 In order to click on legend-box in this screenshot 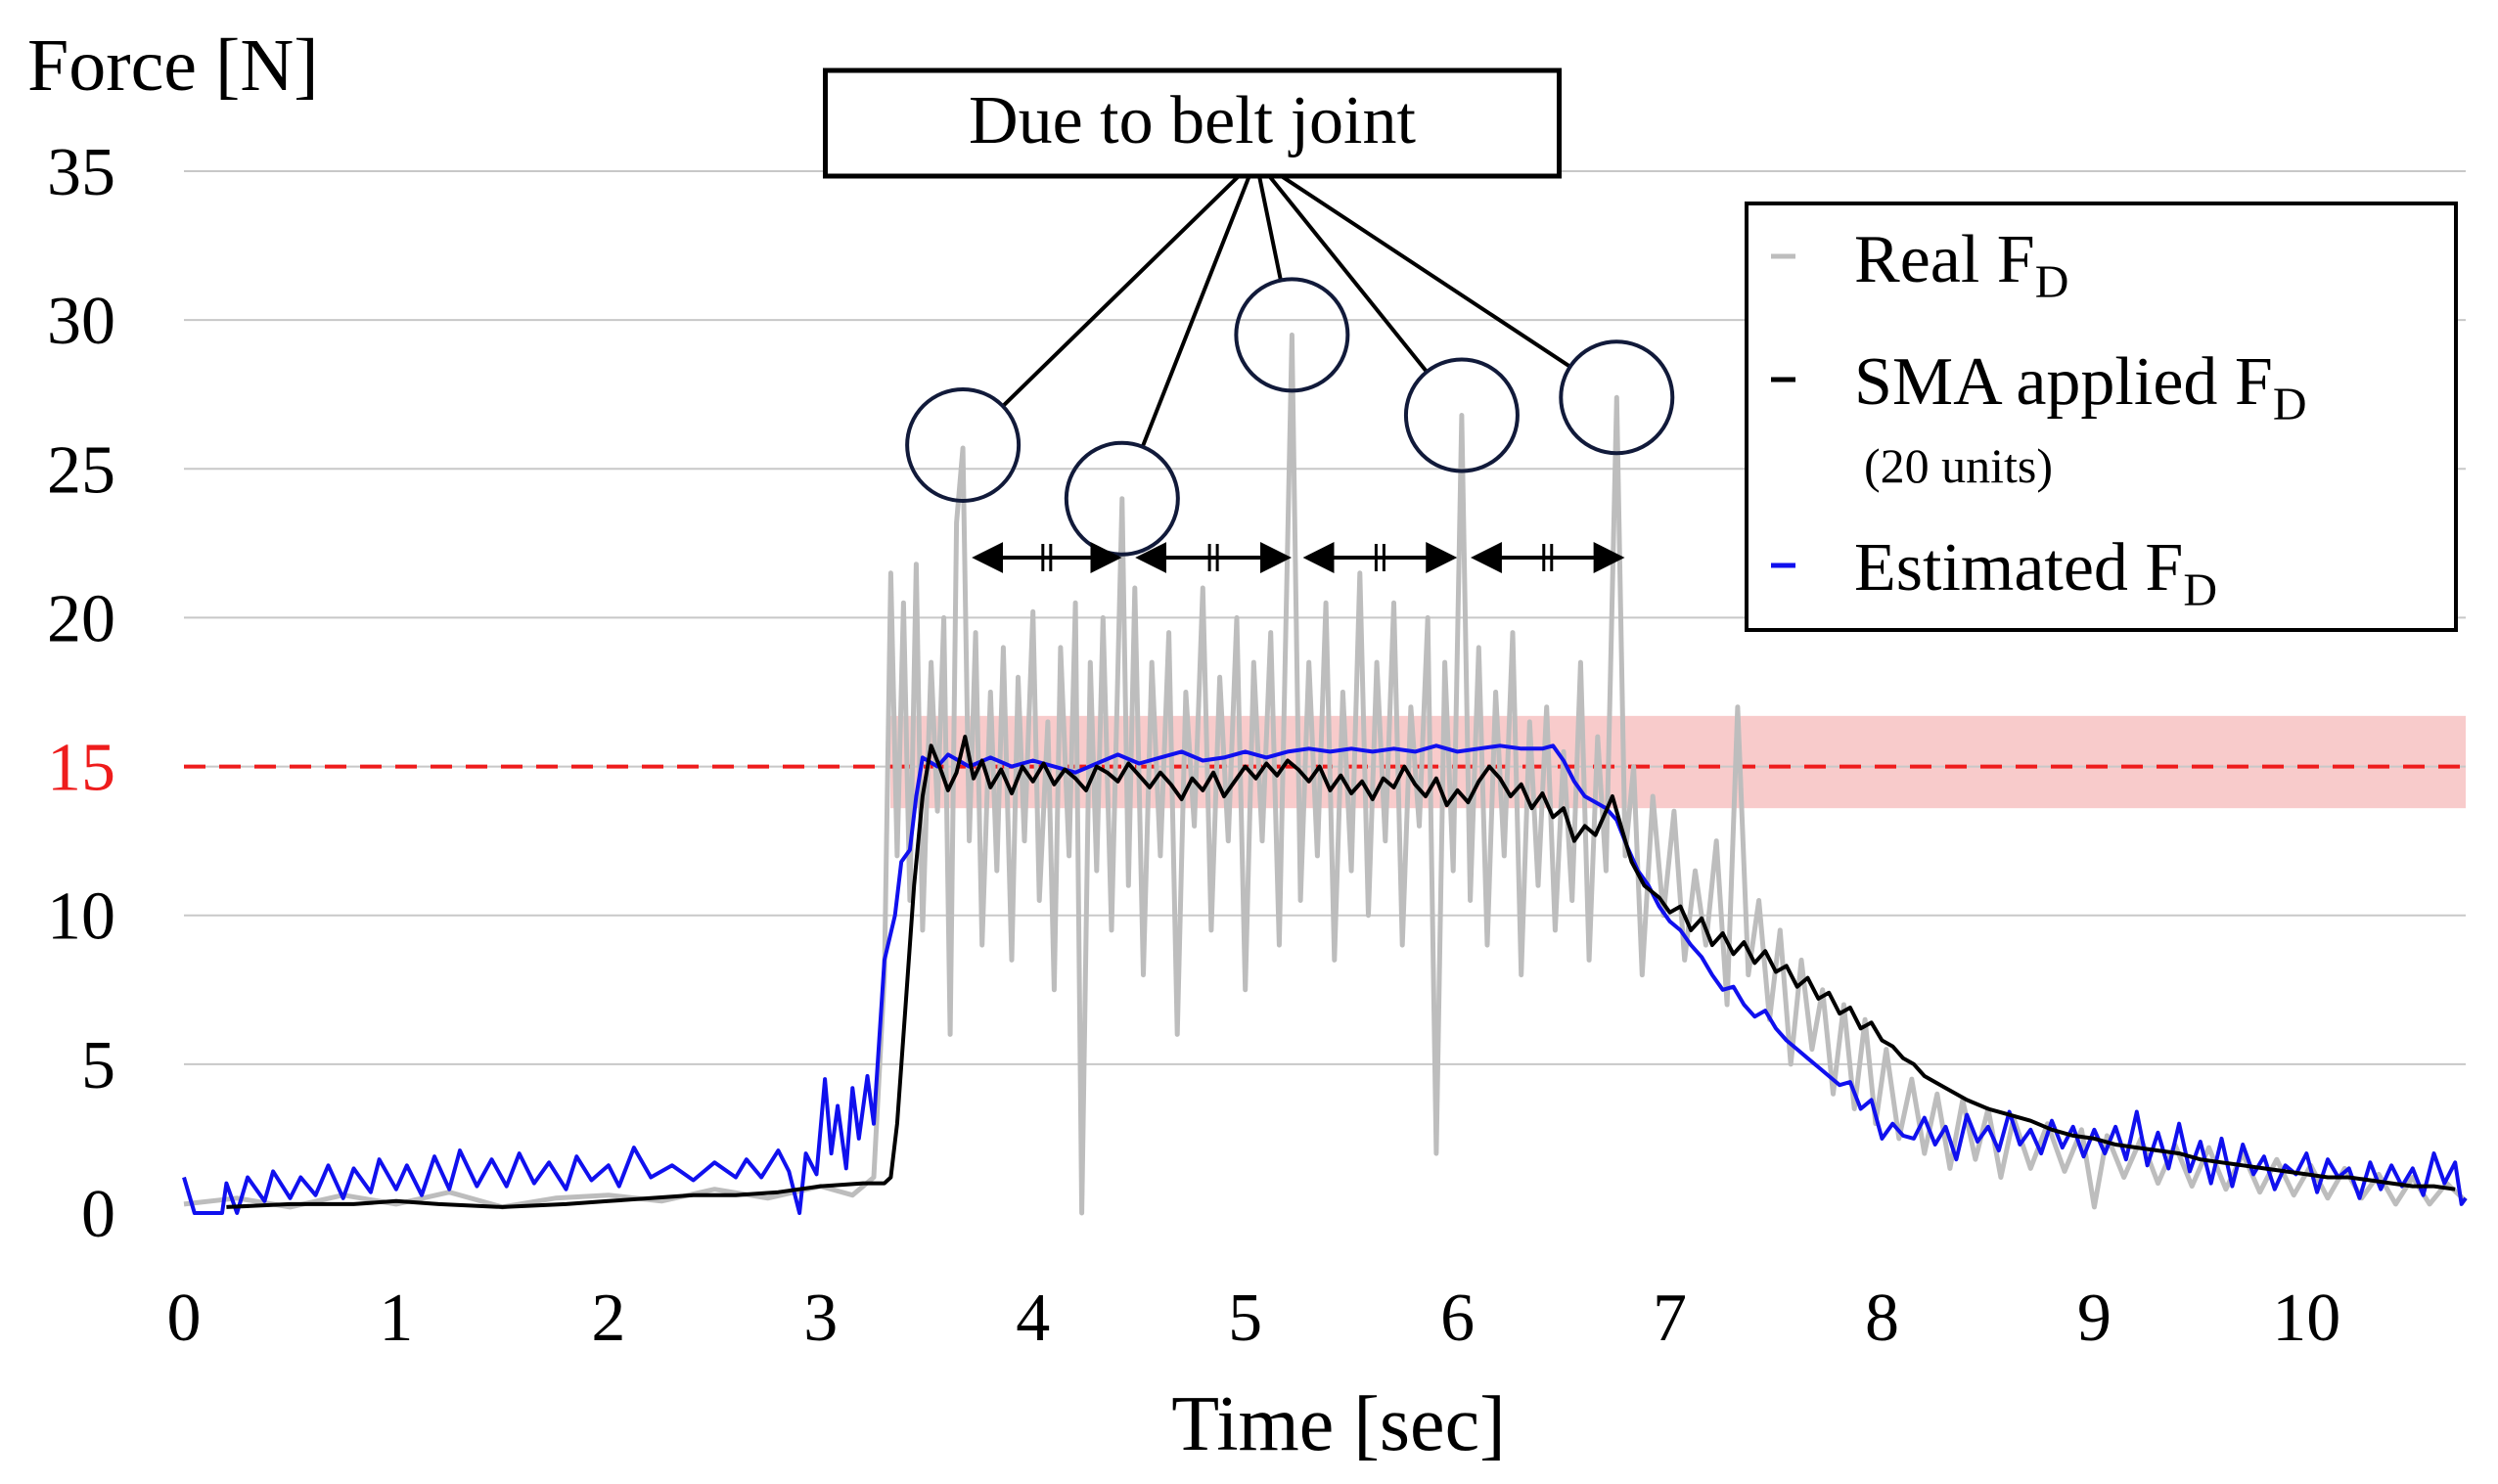, I will do `click(2102, 417)`.